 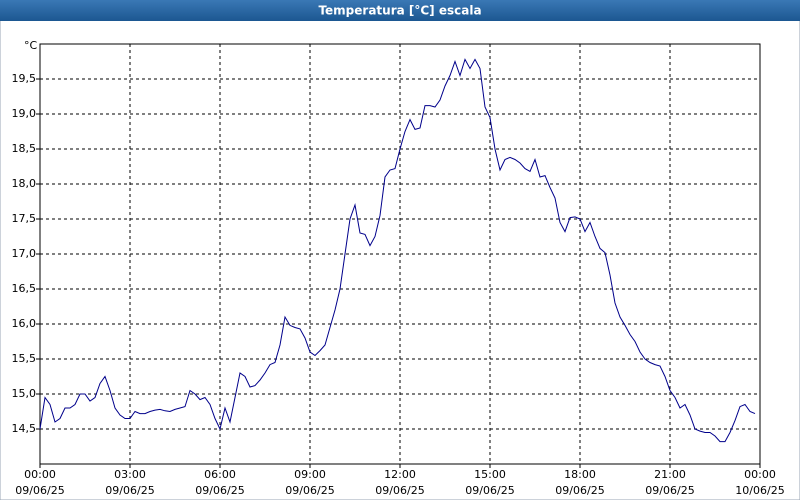 I want to click on title-bar, so click(x=400, y=10).